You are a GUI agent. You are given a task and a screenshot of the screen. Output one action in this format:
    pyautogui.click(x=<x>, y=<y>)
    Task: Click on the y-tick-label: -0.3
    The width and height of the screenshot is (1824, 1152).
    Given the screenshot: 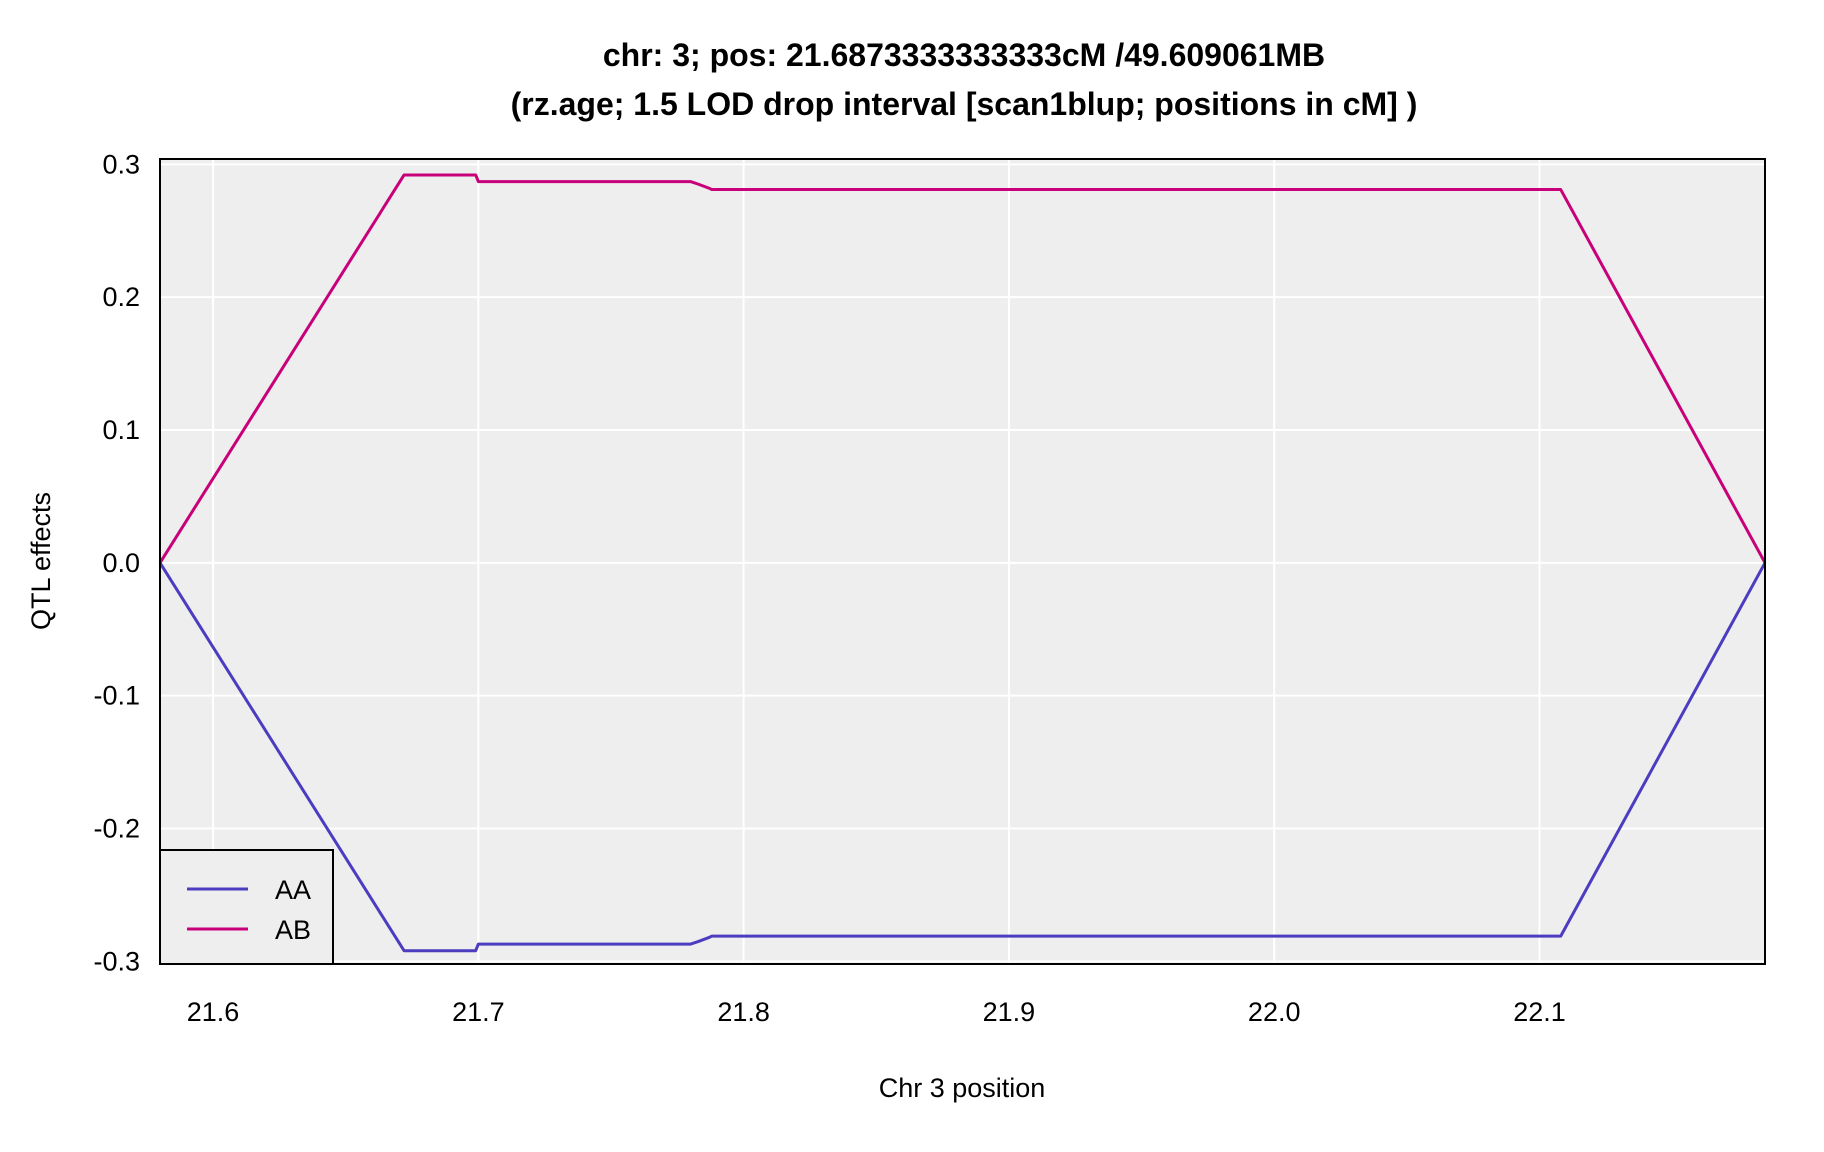 What is the action you would take?
    pyautogui.click(x=116, y=961)
    